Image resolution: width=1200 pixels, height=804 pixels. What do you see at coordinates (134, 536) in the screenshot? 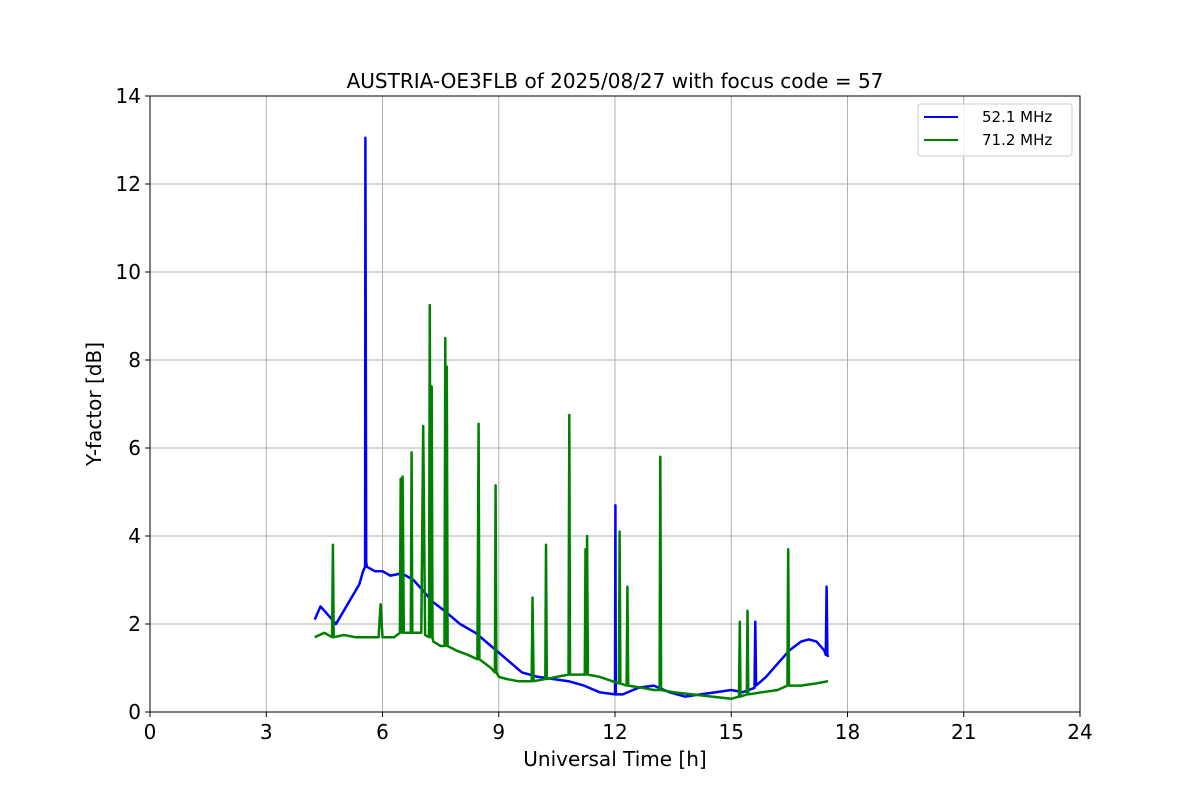
I see `y-tick-label: 4` at bounding box center [134, 536].